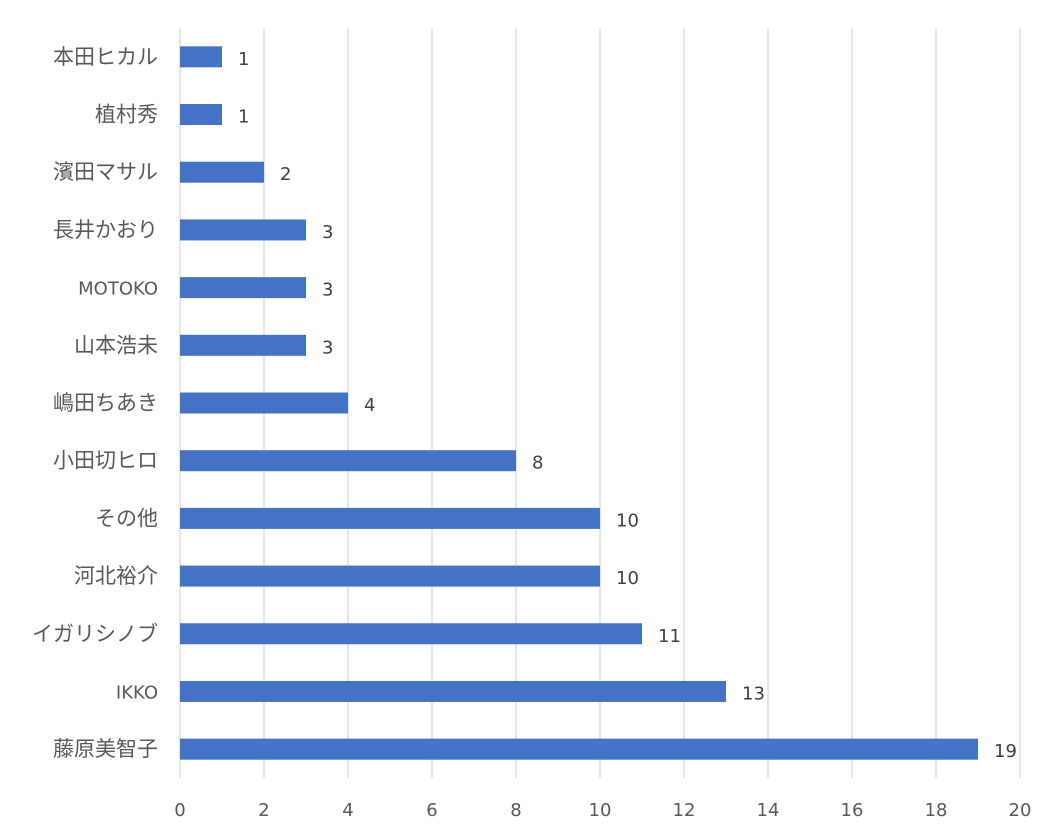 The image size is (1061, 838). What do you see at coordinates (431, 810) in the screenshot?
I see `x-tick-label: 6` at bounding box center [431, 810].